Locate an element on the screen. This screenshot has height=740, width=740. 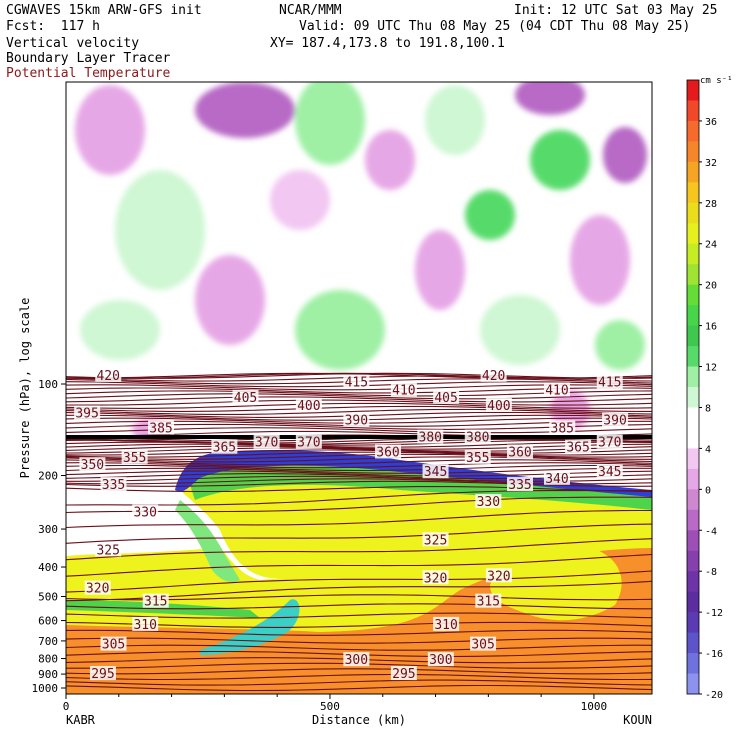
isentrope-label-295: 295 is located at coordinates (403, 674).